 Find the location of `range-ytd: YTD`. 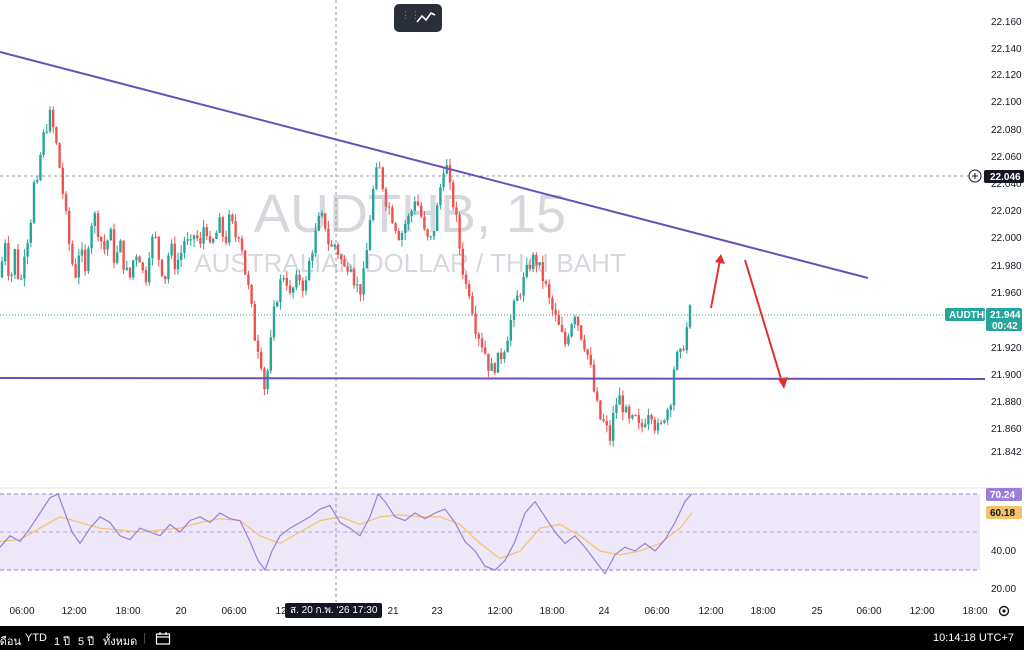

range-ytd: YTD is located at coordinates (36, 638).